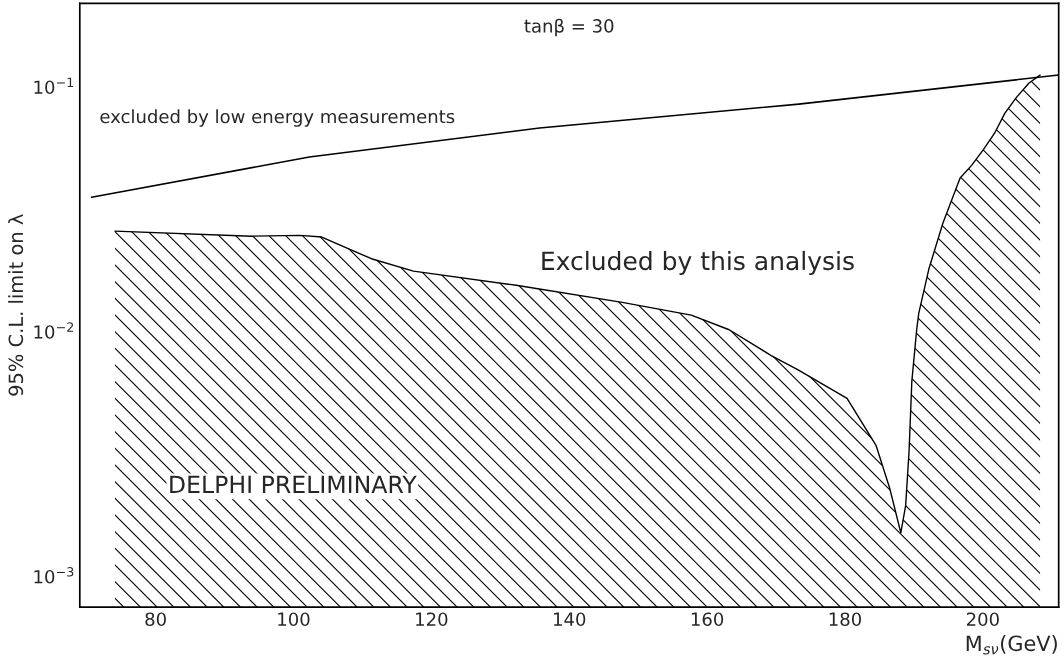 This screenshot has width=1064, height=660. I want to click on annotation: Excluded by this analysis, so click(698, 263).